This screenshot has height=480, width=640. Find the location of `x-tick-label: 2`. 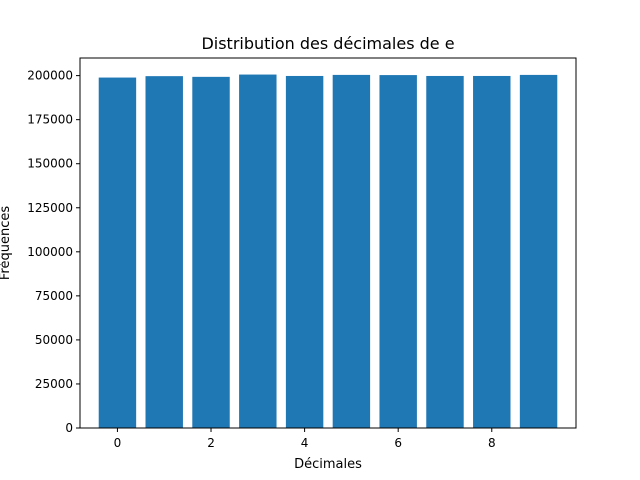

x-tick-label: 2 is located at coordinates (211, 443).